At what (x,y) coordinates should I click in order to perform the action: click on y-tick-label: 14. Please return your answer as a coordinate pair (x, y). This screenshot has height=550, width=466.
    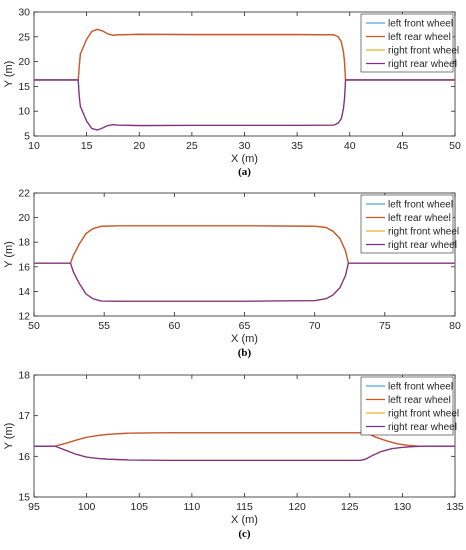
    Looking at the image, I should click on (24, 292).